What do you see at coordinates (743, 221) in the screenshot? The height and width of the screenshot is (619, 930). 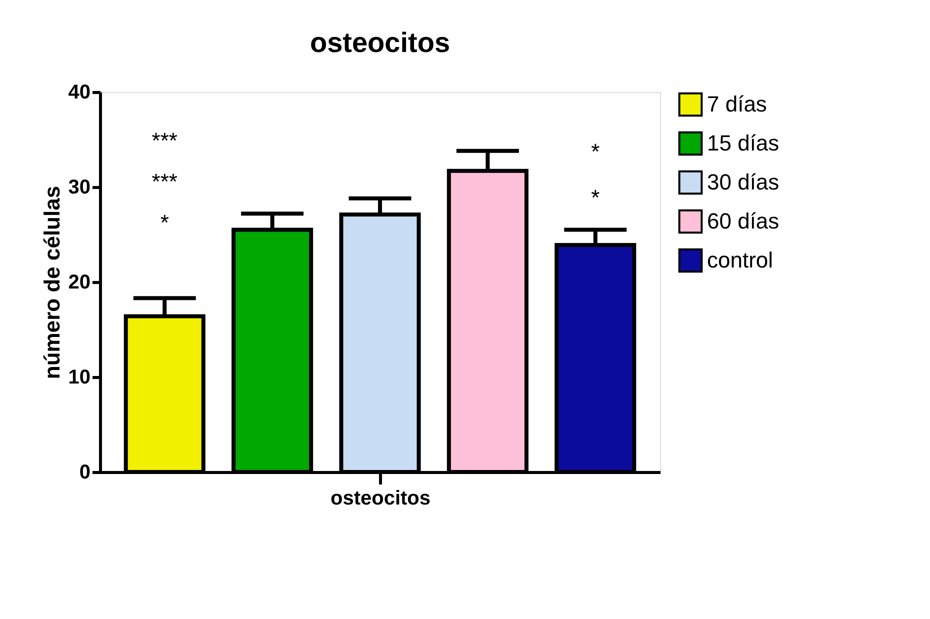 I see `legend-label: 60 días` at bounding box center [743, 221].